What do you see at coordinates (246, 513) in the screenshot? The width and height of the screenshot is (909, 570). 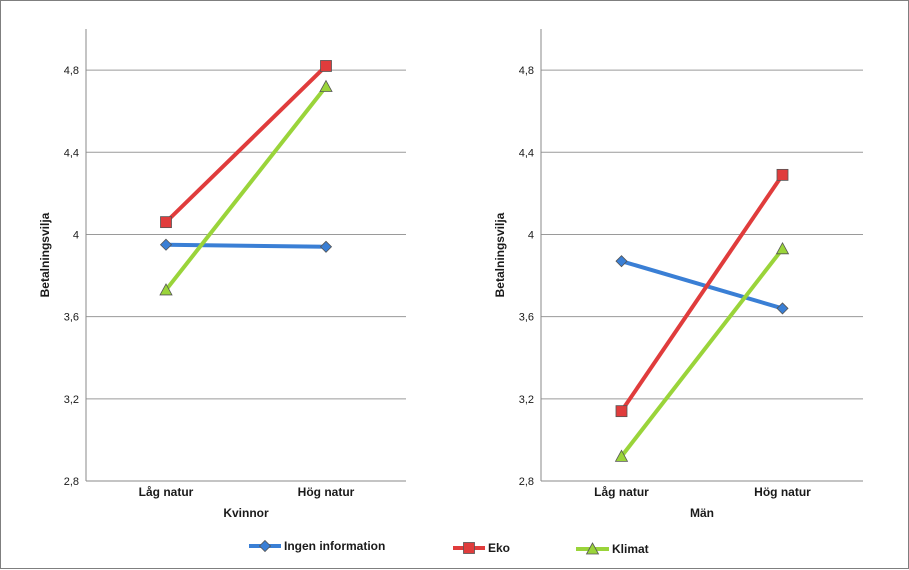 I see `x-axis-title: Kvinnor` at bounding box center [246, 513].